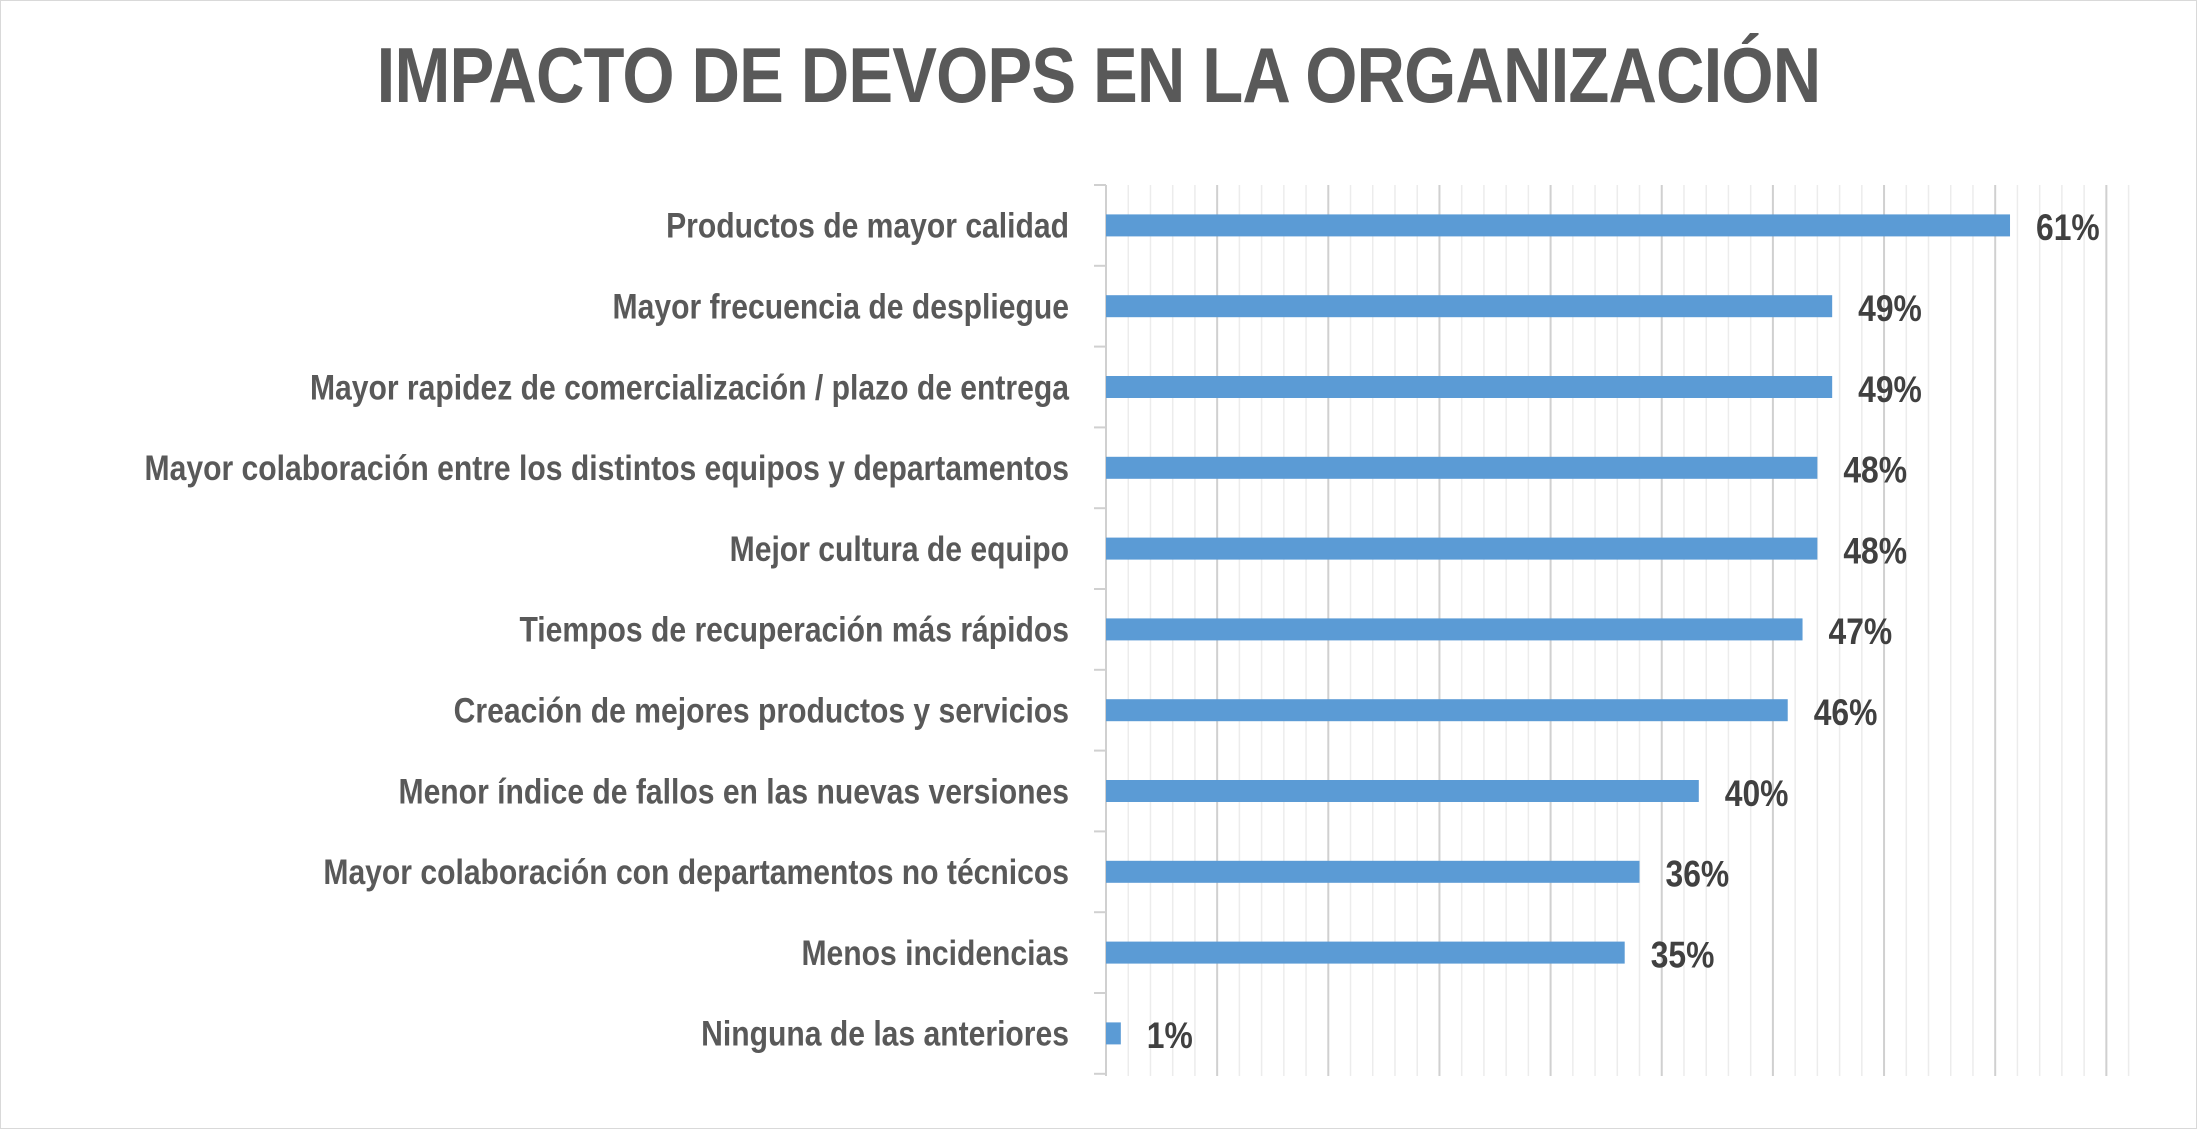  What do you see at coordinates (885, 1034) in the screenshot?
I see `category-label: Ninguna de las anteriores` at bounding box center [885, 1034].